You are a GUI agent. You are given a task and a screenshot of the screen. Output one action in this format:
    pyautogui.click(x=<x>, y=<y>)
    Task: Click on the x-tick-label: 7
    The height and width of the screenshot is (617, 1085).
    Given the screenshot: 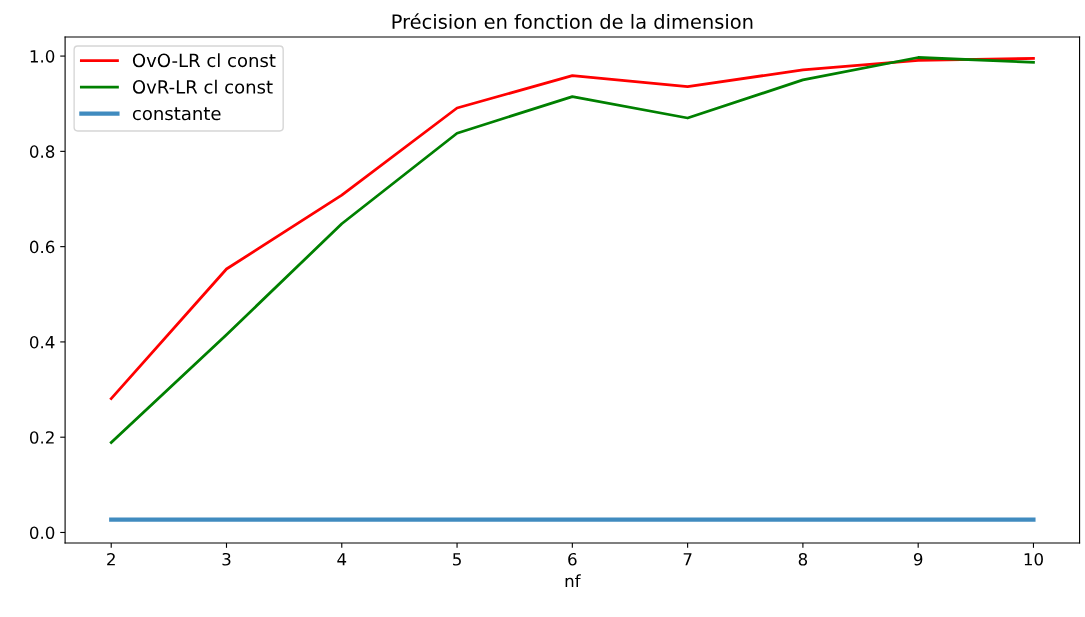 What is the action you would take?
    pyautogui.click(x=687, y=559)
    